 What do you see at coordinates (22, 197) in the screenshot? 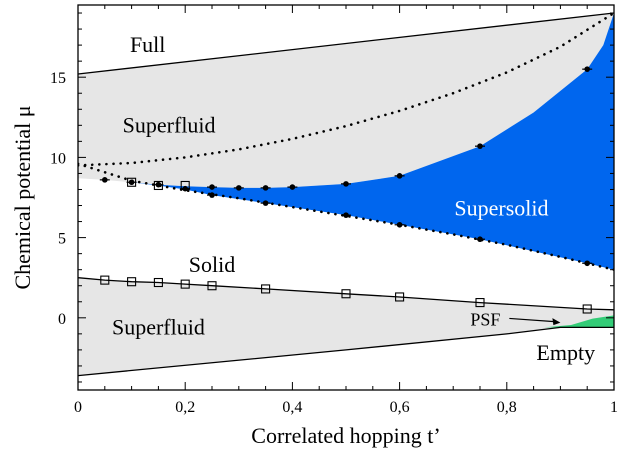
I see `y-axis-label: Chemical potential μ` at bounding box center [22, 197].